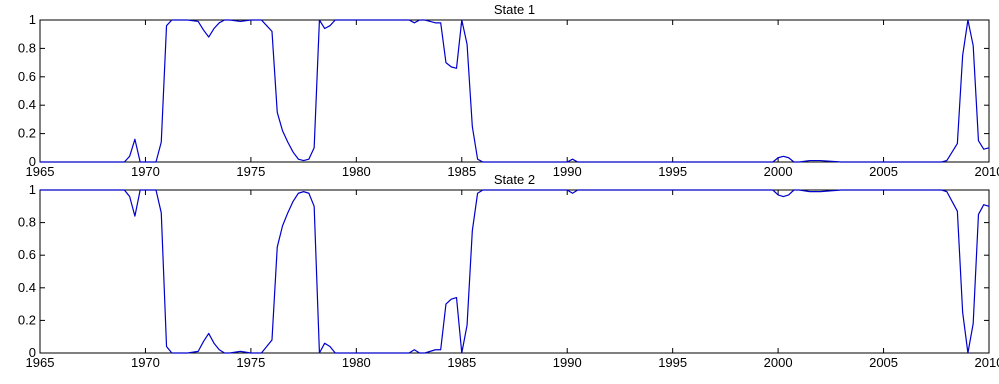 The height and width of the screenshot is (384, 999). Describe the element at coordinates (514, 9) in the screenshot. I see `chart-title: State 1` at that location.